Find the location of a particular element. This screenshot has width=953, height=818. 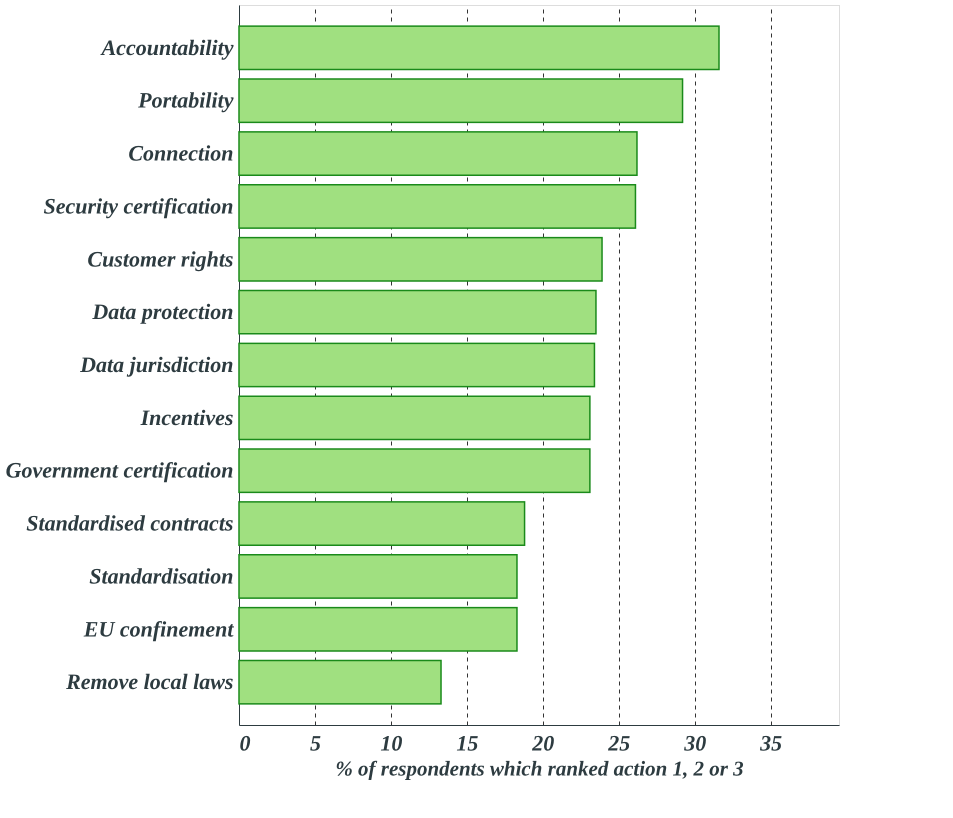

x-axis-title: % of respondents which ranked action 1, 2 or 3 is located at coordinates (539, 768).